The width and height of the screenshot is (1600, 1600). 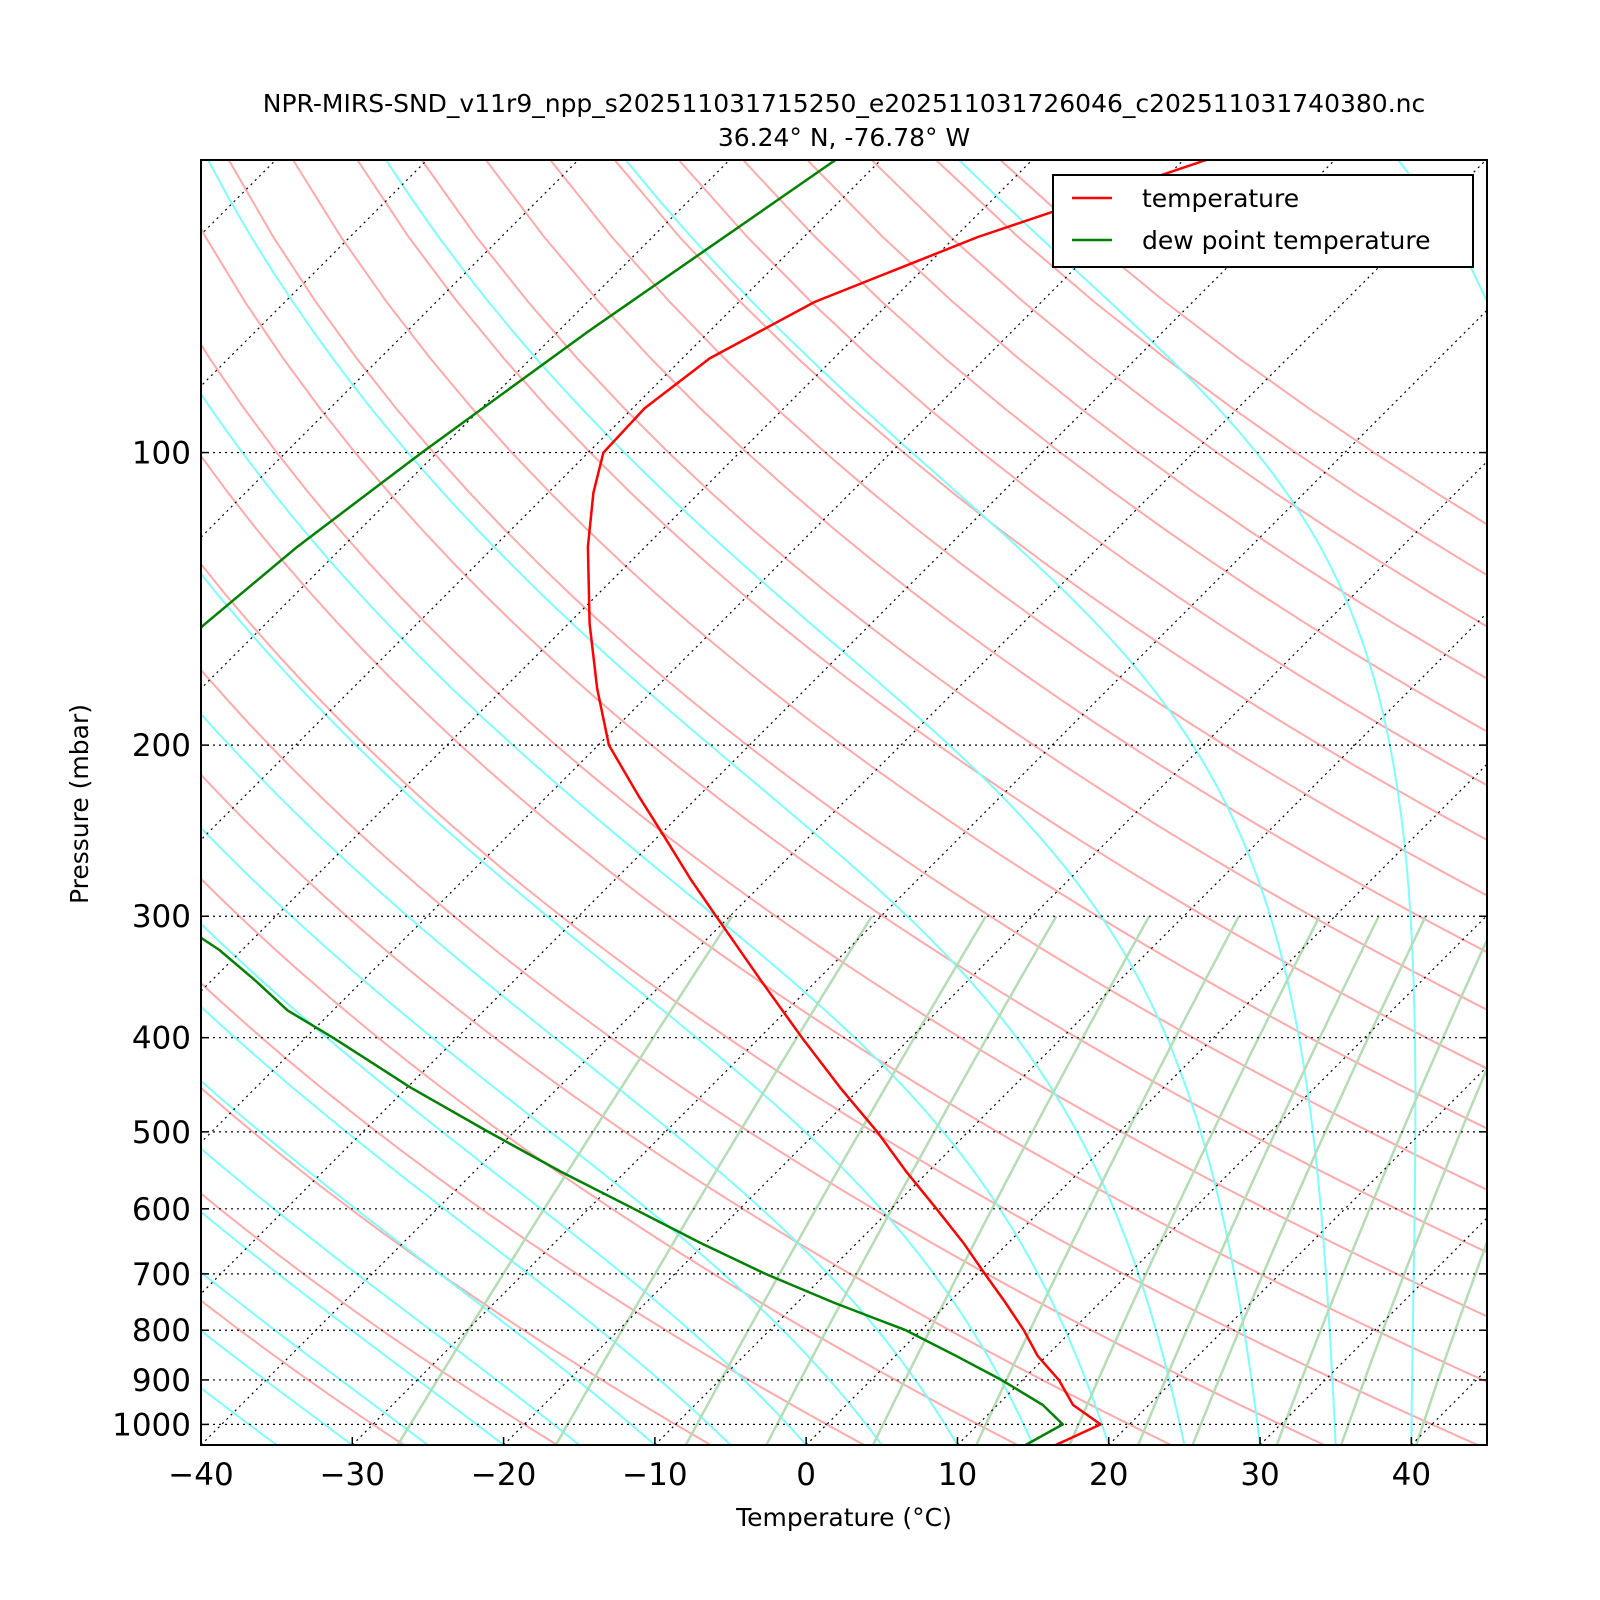 What do you see at coordinates (161, 454) in the screenshot?
I see `y-tick-label: 100` at bounding box center [161, 454].